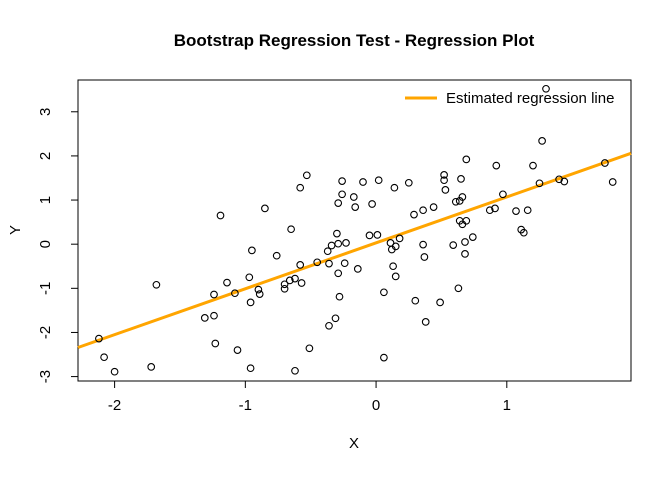 The image size is (672, 485). Describe the element at coordinates (309, 397) in the screenshot. I see `x-axis-ticks: -2 -1 0 1` at that location.